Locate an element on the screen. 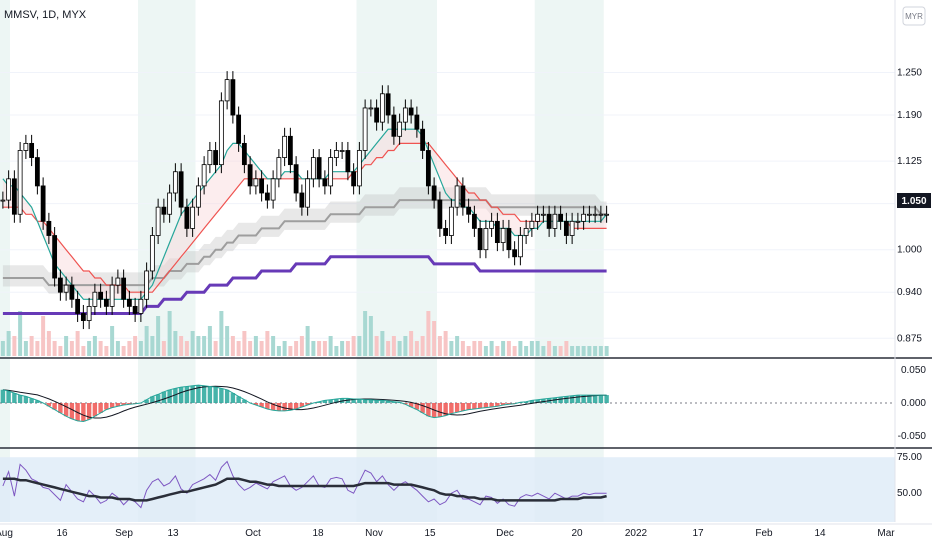 The image size is (932, 555). ema-long-line is located at coordinates (304, 285).